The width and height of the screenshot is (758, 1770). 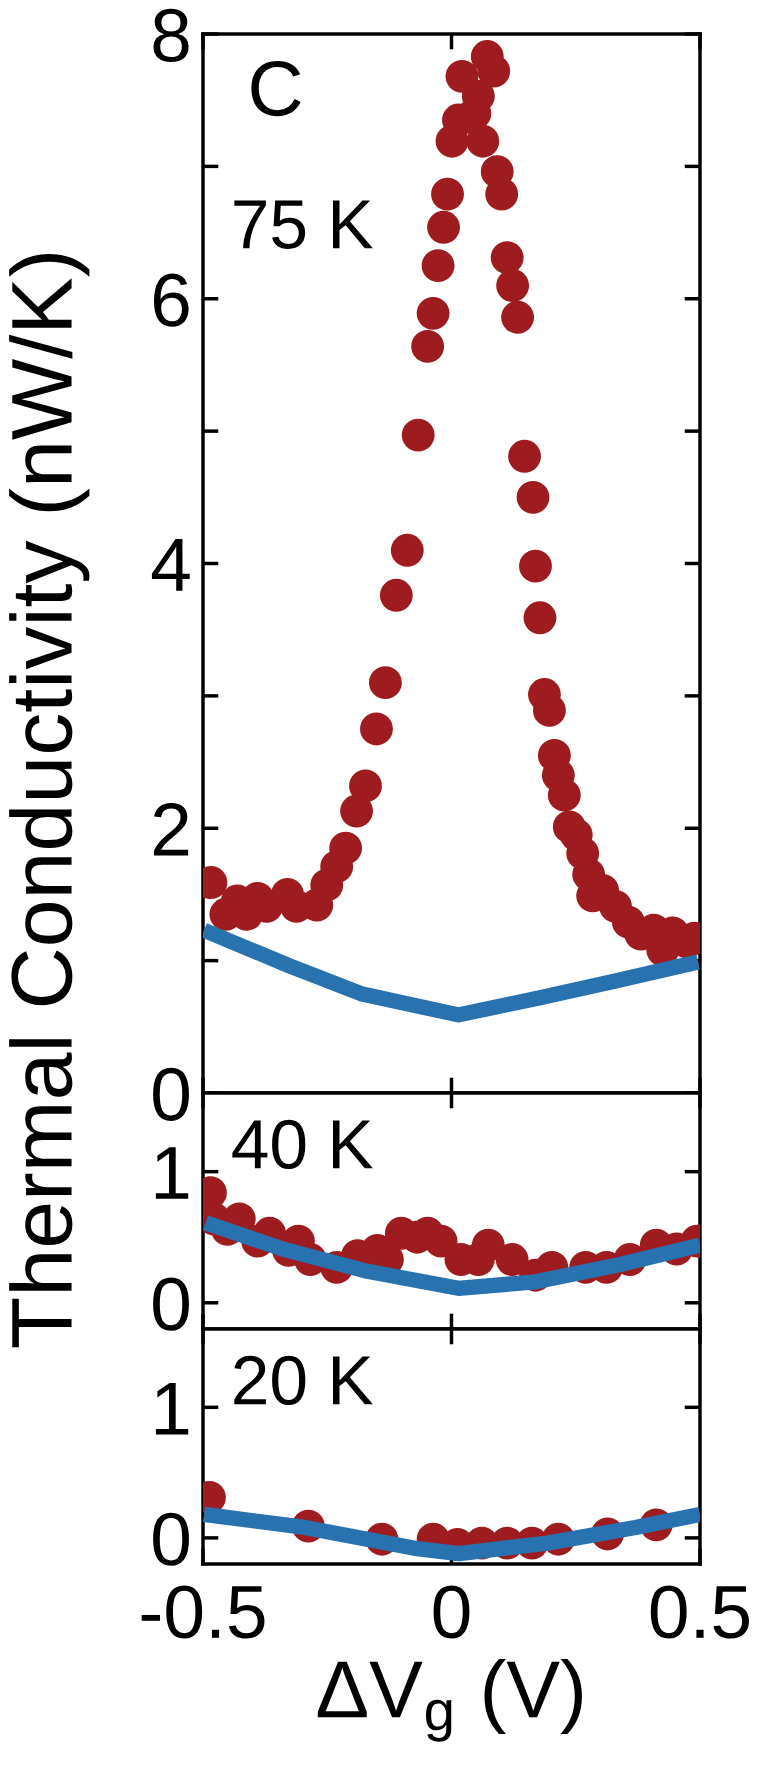 I want to click on y-tick-label: 6, so click(x=171, y=300).